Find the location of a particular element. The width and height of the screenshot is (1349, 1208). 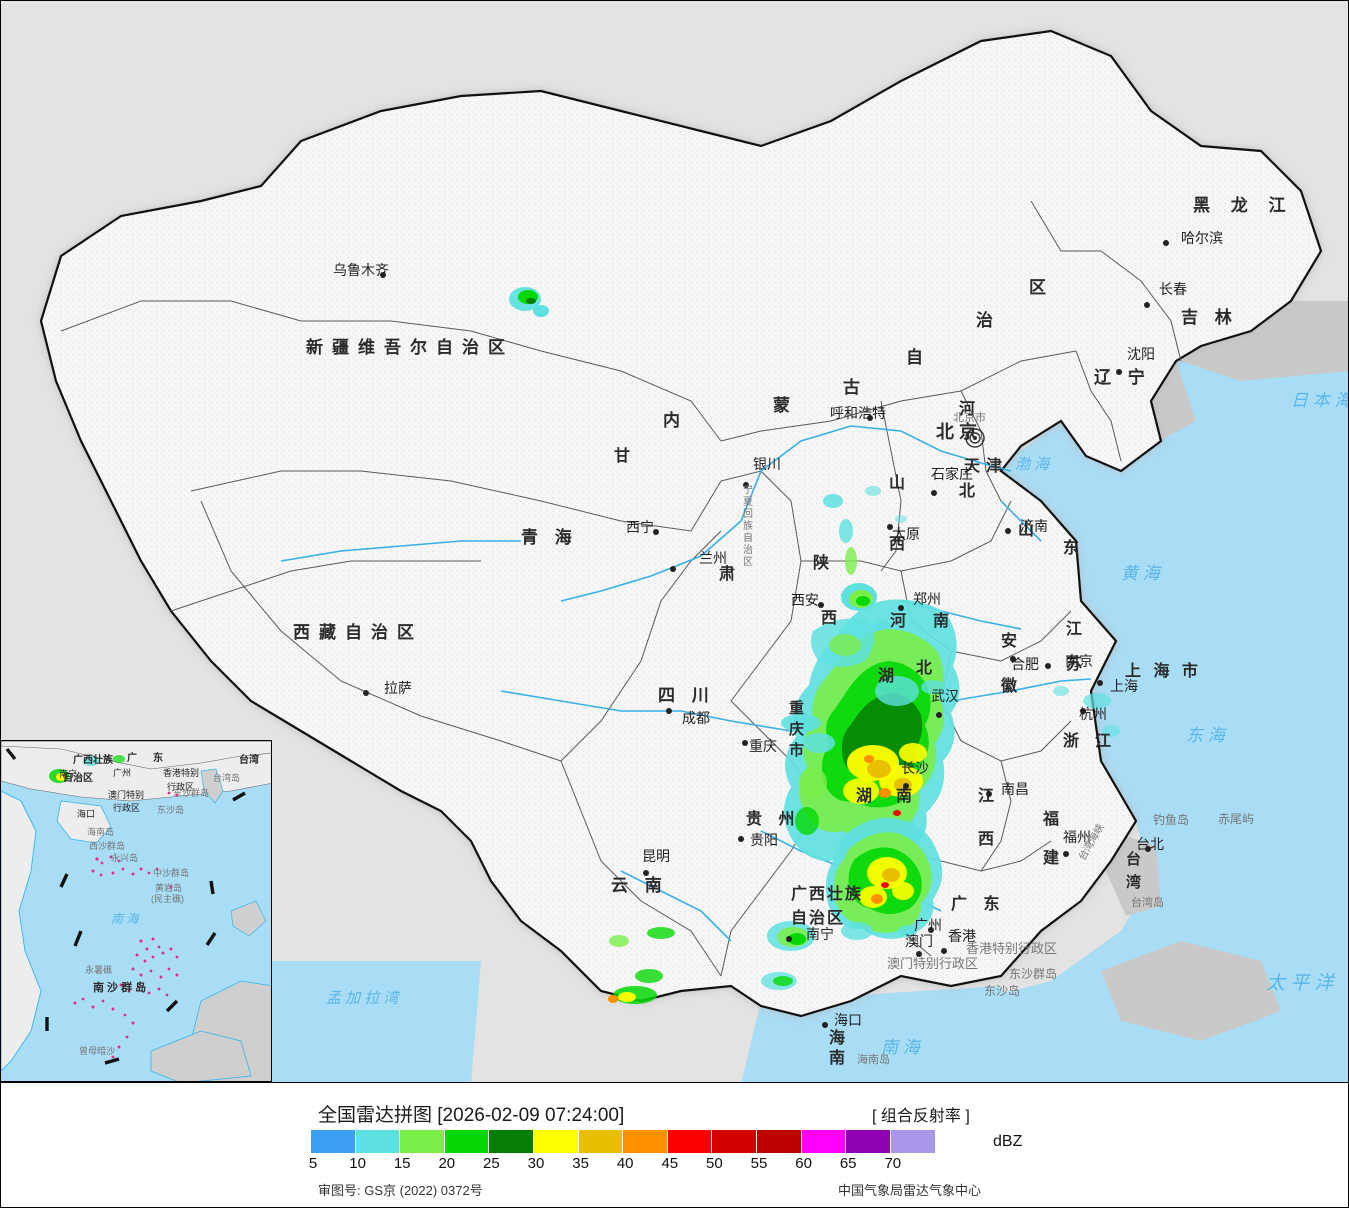

map-label: 呼和浩特 is located at coordinates (858, 413).